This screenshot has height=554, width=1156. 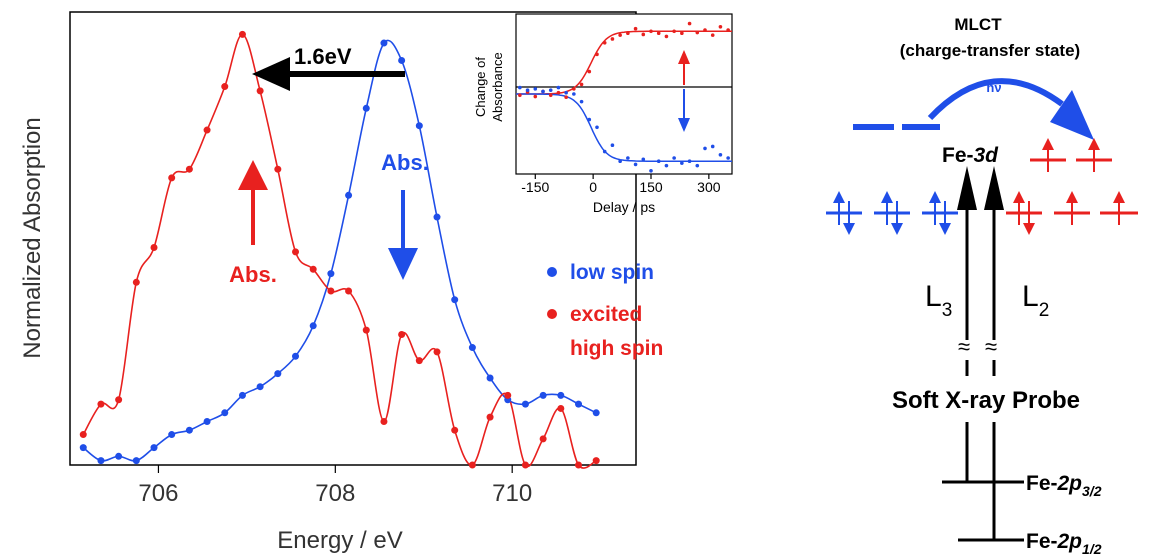 I want to click on main-x-axis: 706 708 710, so click(x=335, y=486).